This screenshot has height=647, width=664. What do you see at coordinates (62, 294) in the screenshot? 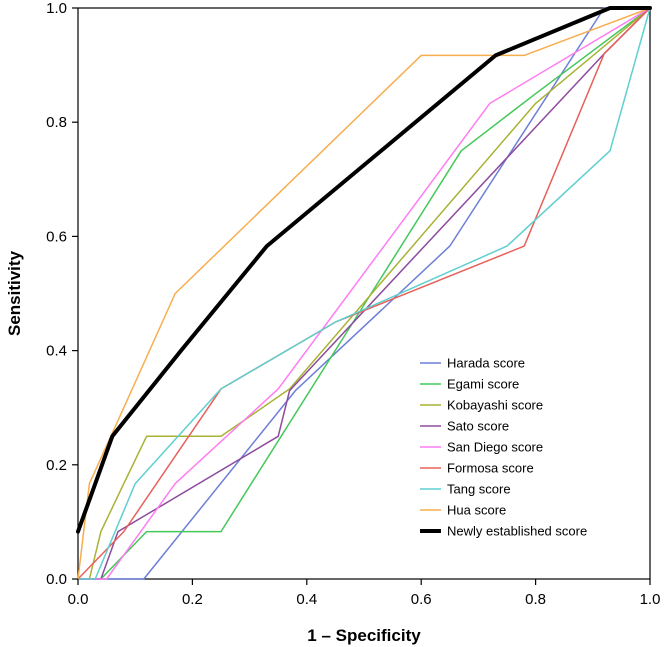
I see `y-axis-ticks: 0.0 0.2 0.4 0.6 0.8 1.0` at bounding box center [62, 294].